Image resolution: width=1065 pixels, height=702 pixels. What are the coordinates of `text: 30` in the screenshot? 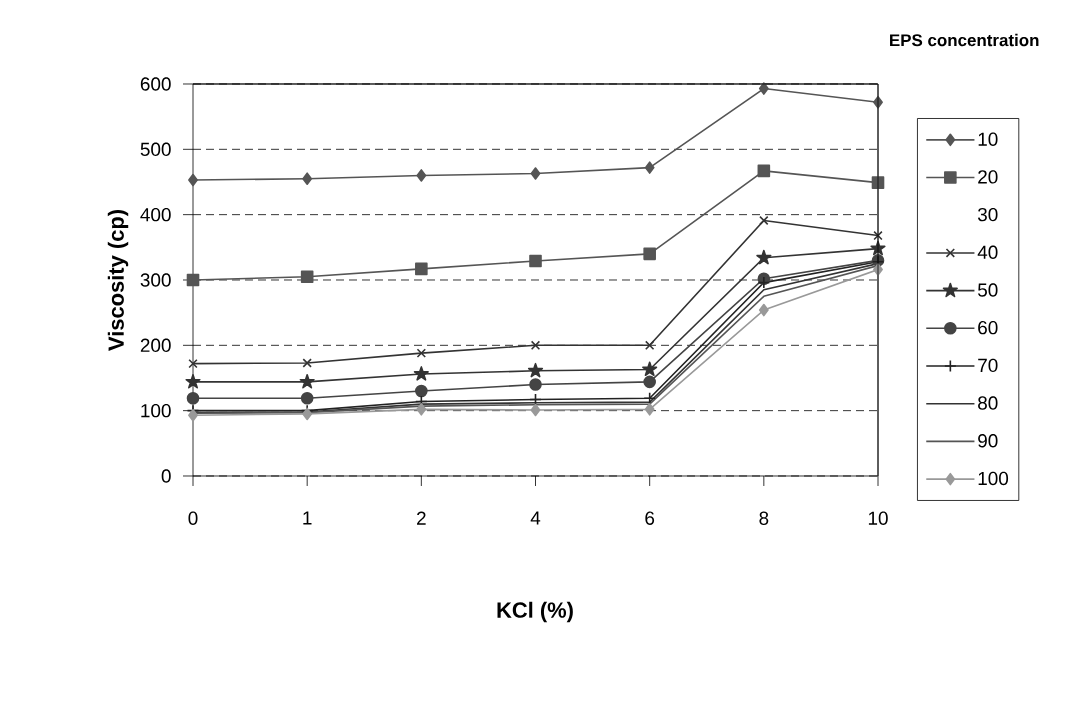 It's located at (987, 214).